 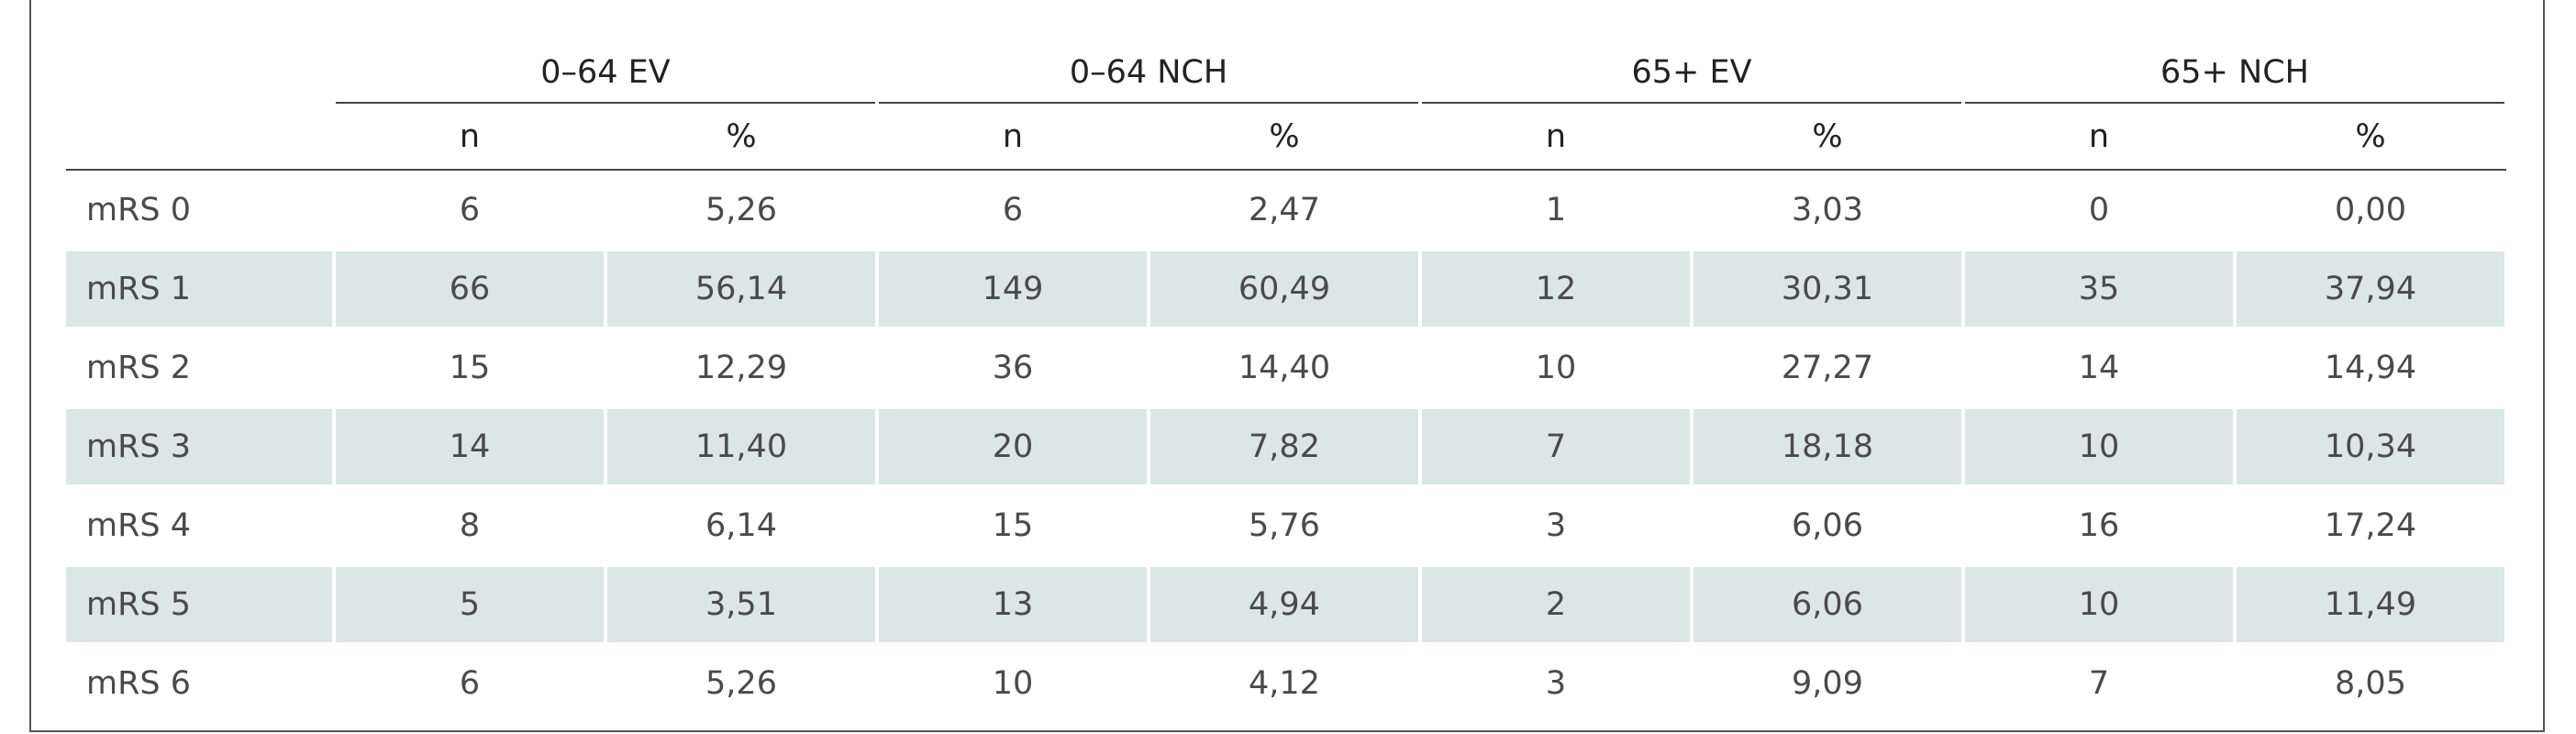 I want to click on value-cell: 3,51, so click(x=741, y=604).